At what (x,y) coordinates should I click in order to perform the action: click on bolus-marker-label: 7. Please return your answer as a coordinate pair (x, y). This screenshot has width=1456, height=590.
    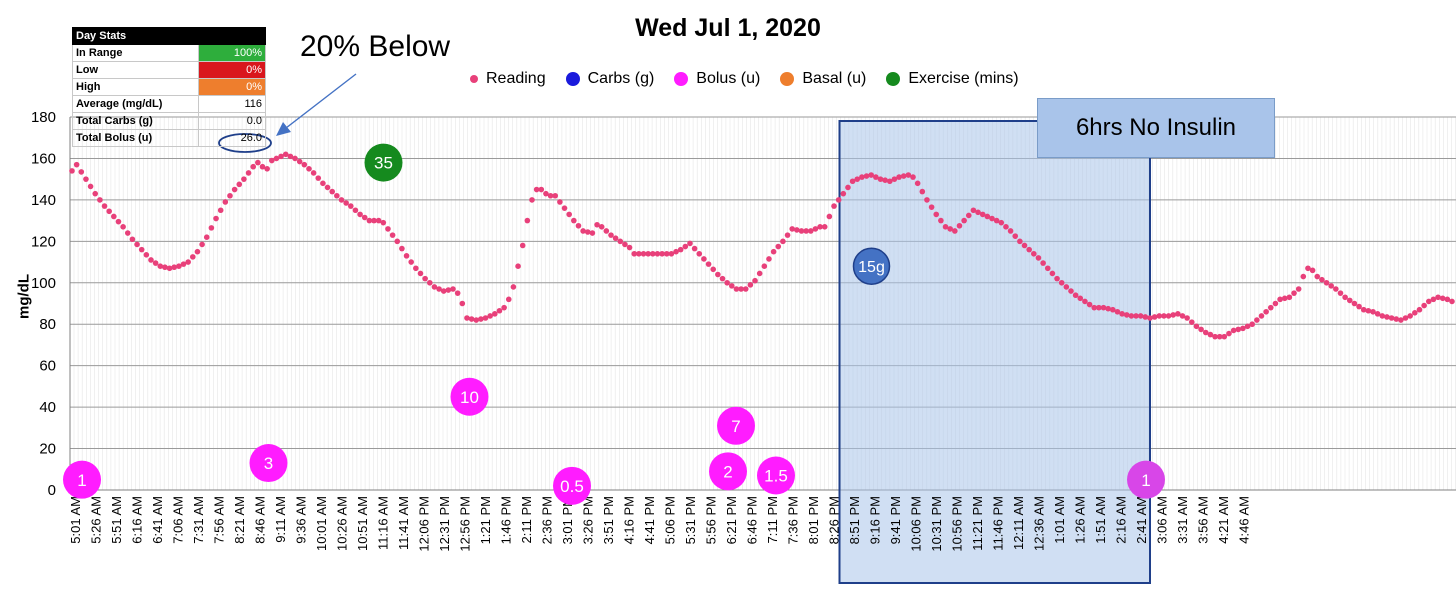
    Looking at the image, I should click on (735, 426).